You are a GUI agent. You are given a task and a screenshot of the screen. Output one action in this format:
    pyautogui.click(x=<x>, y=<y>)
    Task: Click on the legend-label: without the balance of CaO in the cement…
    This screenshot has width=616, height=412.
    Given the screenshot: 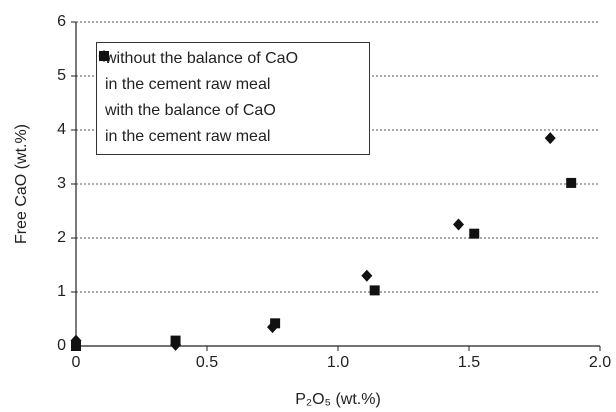 What is the action you would take?
    pyautogui.click(x=202, y=71)
    